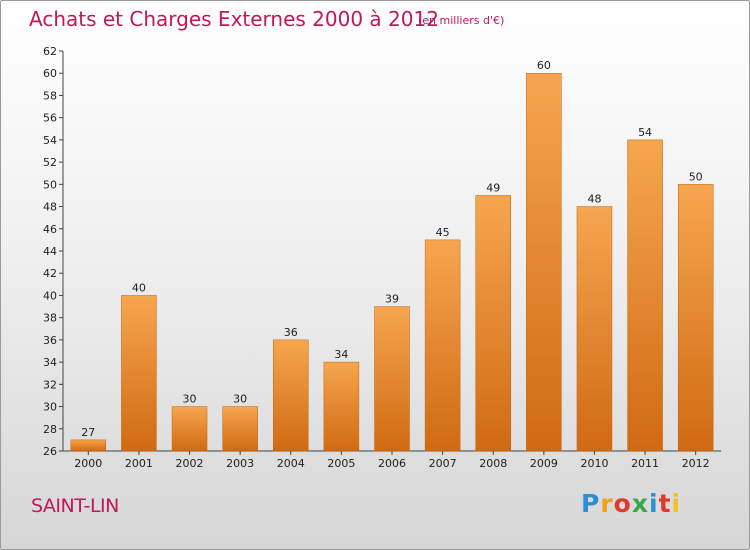  I want to click on data-label-2012: 50, so click(696, 176).